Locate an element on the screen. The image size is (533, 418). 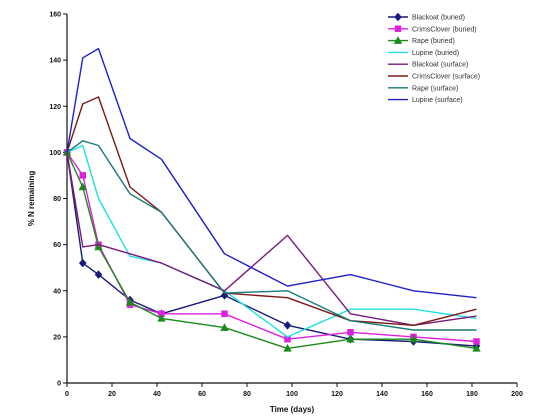
legend-label: Blackoat (surface) is located at coordinates (440, 65).